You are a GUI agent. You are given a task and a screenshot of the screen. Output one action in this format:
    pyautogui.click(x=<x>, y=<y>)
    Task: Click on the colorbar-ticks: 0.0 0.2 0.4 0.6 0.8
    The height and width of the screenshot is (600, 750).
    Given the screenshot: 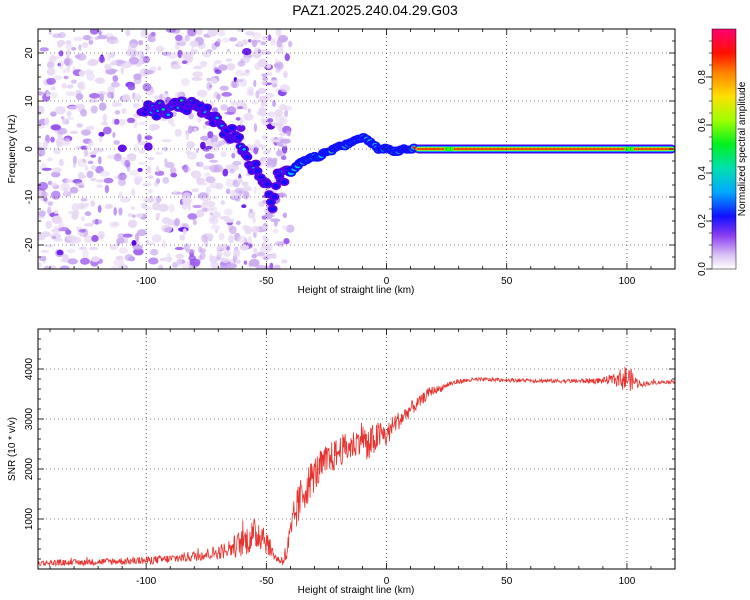 What is the action you would take?
    pyautogui.click(x=704, y=158)
    